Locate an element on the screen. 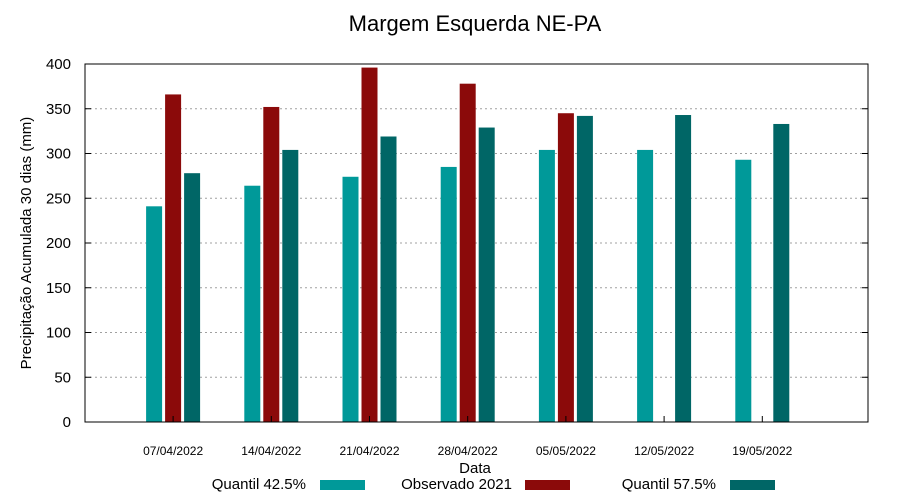 Image resolution: width=900 pixels, height=500 pixels. y-tick-label: 300 is located at coordinates (58, 154).